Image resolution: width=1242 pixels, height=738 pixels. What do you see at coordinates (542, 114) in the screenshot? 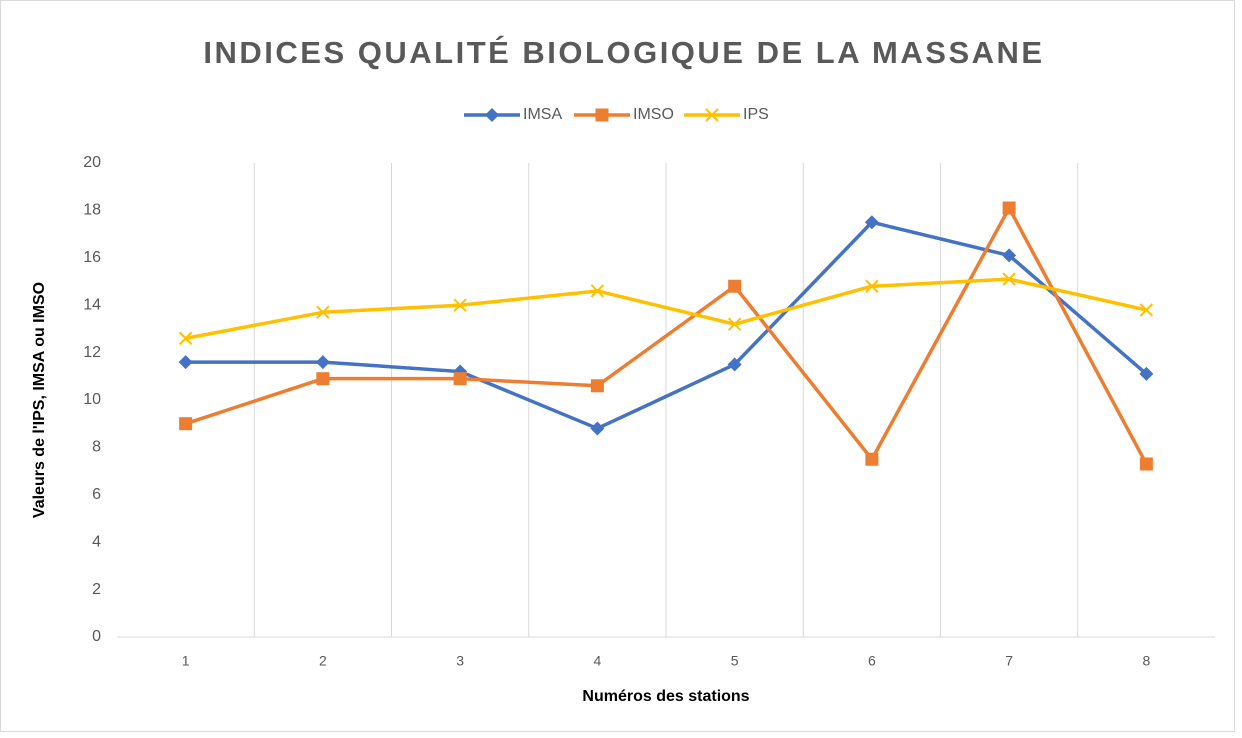
I see `legend-label: IMSA` at bounding box center [542, 114].